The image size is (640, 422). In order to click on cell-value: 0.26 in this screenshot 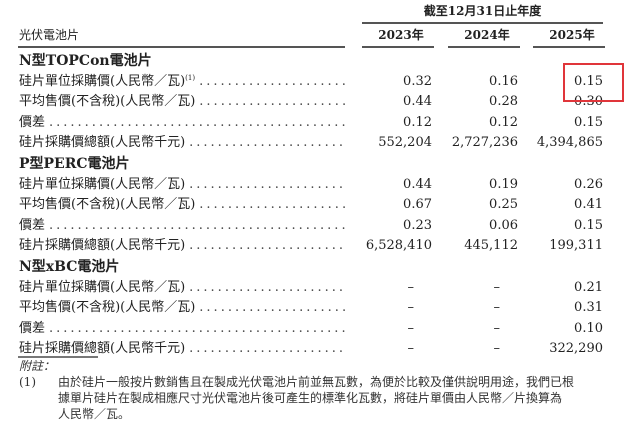, I will do `click(588, 184)`.